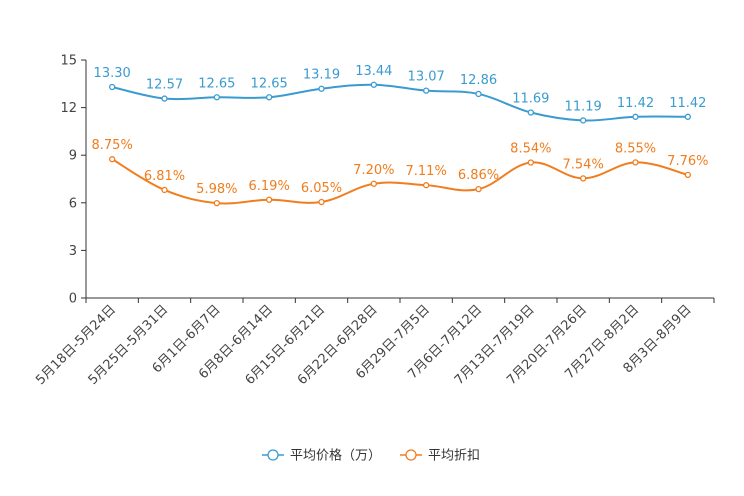 The width and height of the screenshot is (744, 496). I want to click on data-label: 12.86, so click(478, 80).